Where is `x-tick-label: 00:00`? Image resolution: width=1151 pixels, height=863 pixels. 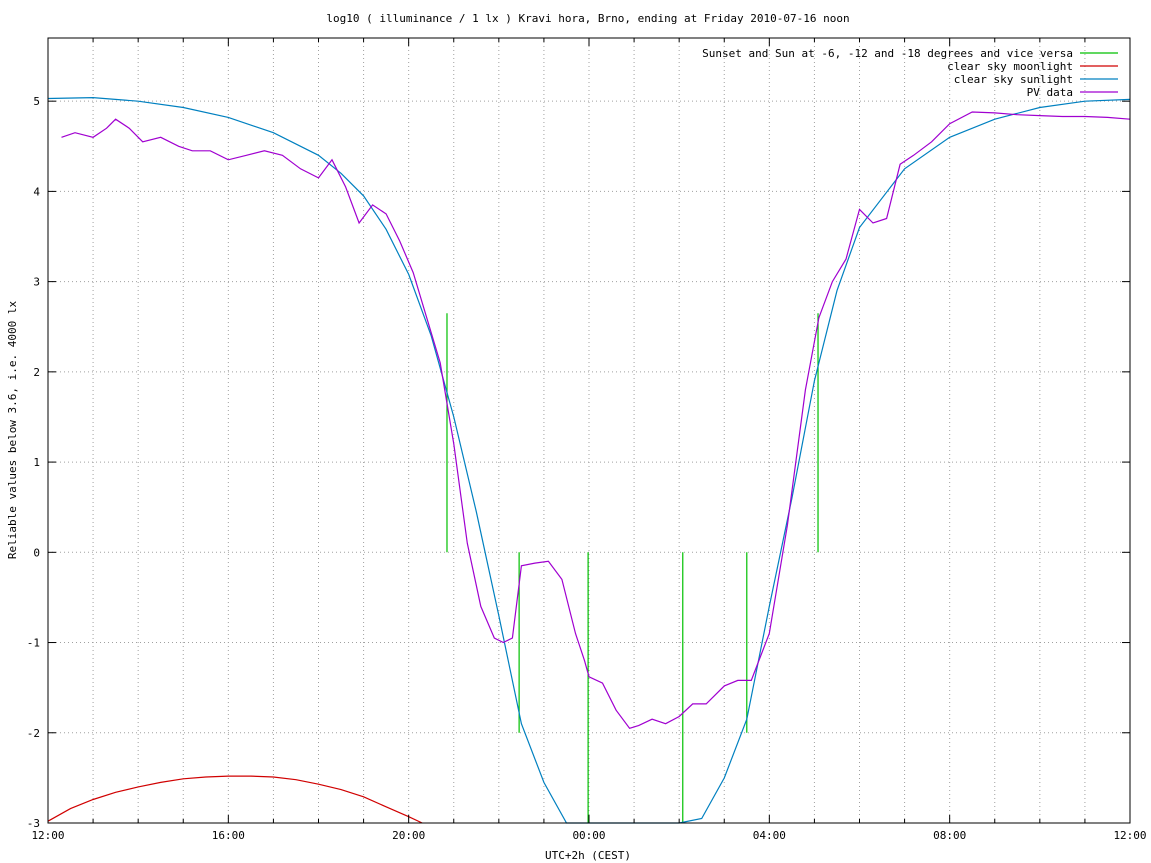
x-tick-label: 00:00 is located at coordinates (588, 835).